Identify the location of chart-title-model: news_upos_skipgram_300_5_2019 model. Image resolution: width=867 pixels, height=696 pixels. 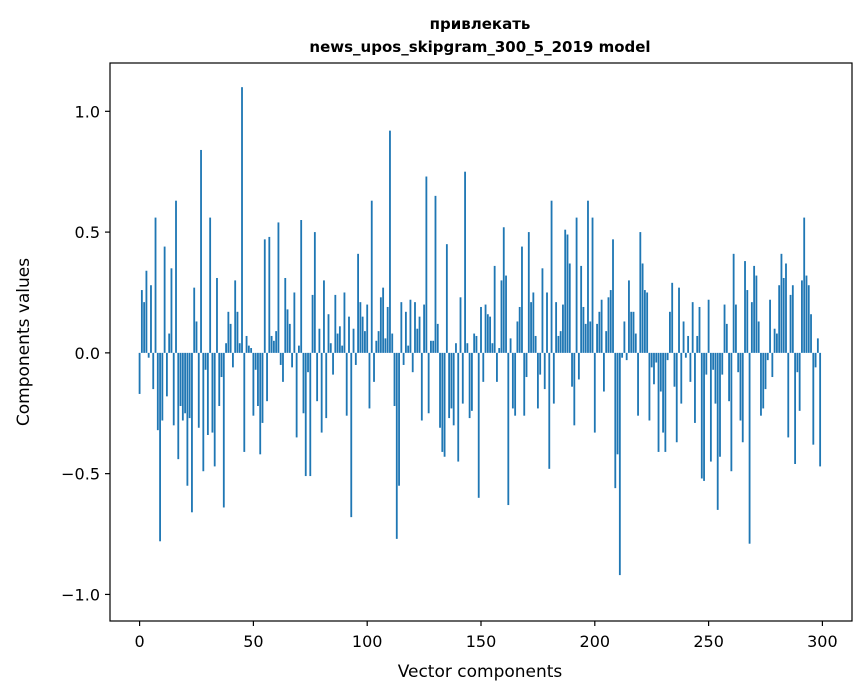
(479, 47).